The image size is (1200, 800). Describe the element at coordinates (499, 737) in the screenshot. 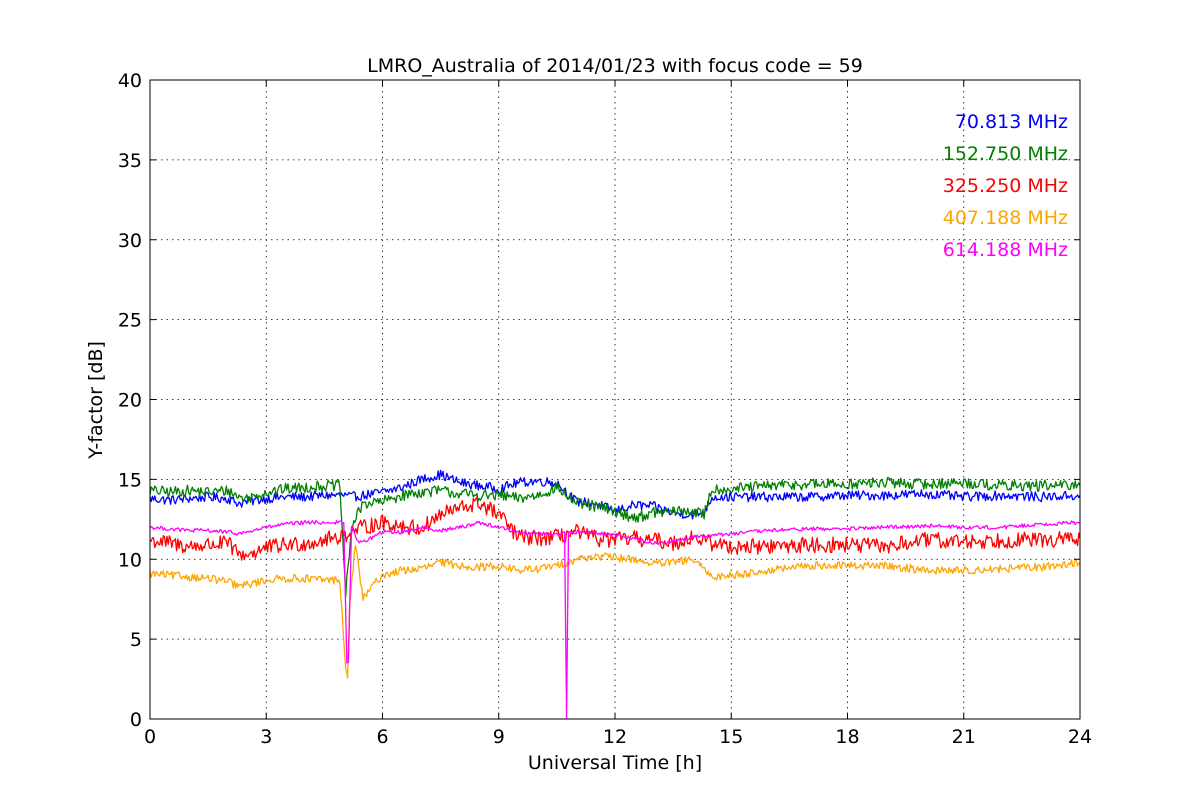

I see `x-tick-label: 9` at that location.